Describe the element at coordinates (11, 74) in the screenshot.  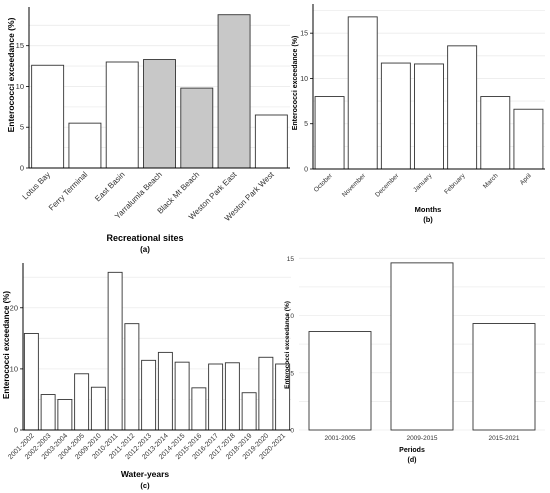
I see `ylabel-a: Enterococci exceedance (%)` at that location.